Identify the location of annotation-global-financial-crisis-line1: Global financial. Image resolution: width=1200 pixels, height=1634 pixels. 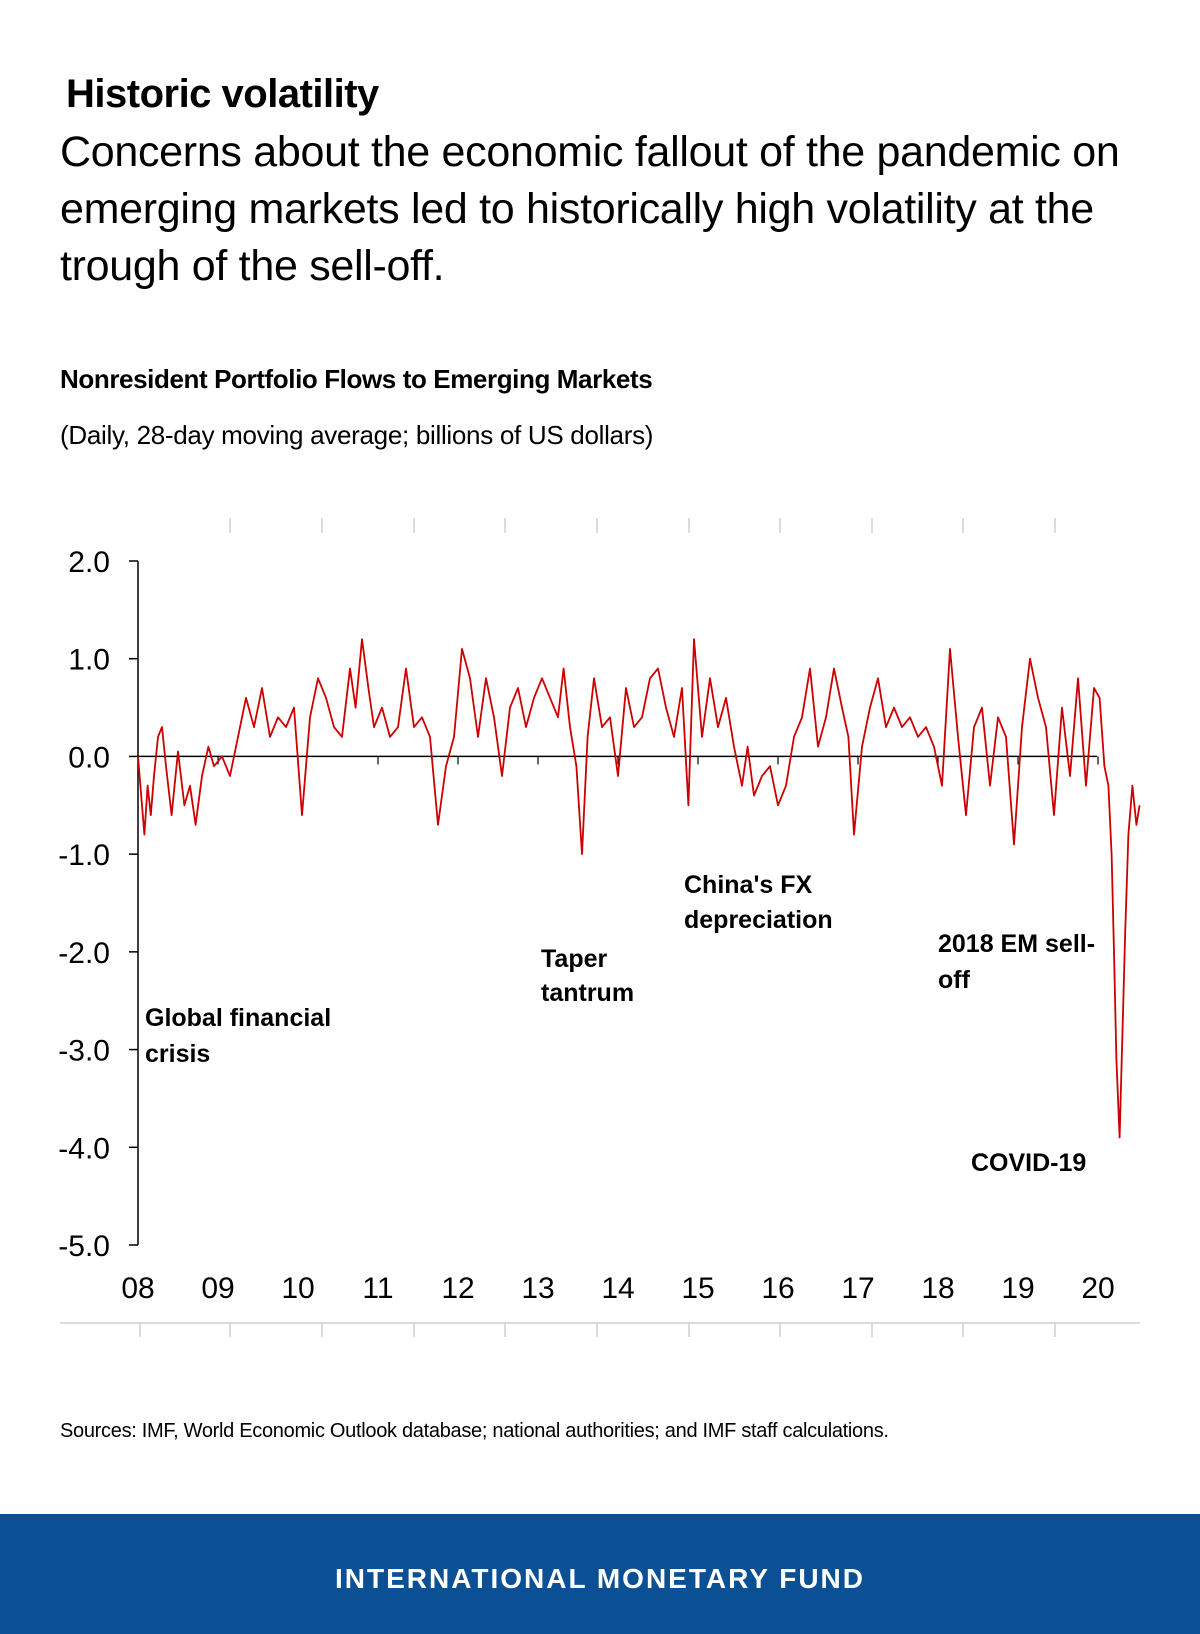
(238, 1018).